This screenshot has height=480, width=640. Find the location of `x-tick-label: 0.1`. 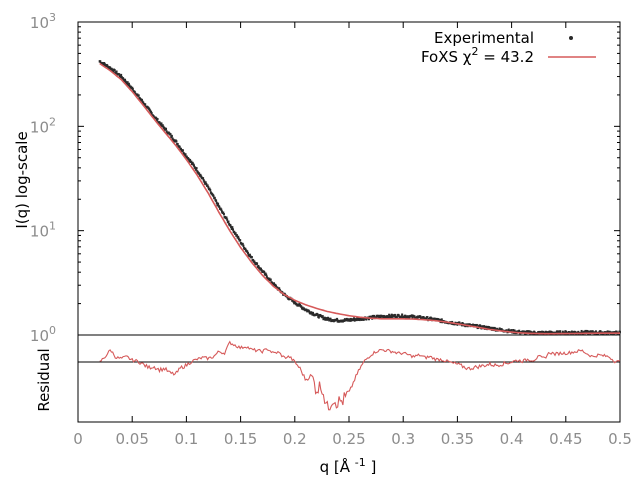

x-tick-label: 0.1 is located at coordinates (186, 439).